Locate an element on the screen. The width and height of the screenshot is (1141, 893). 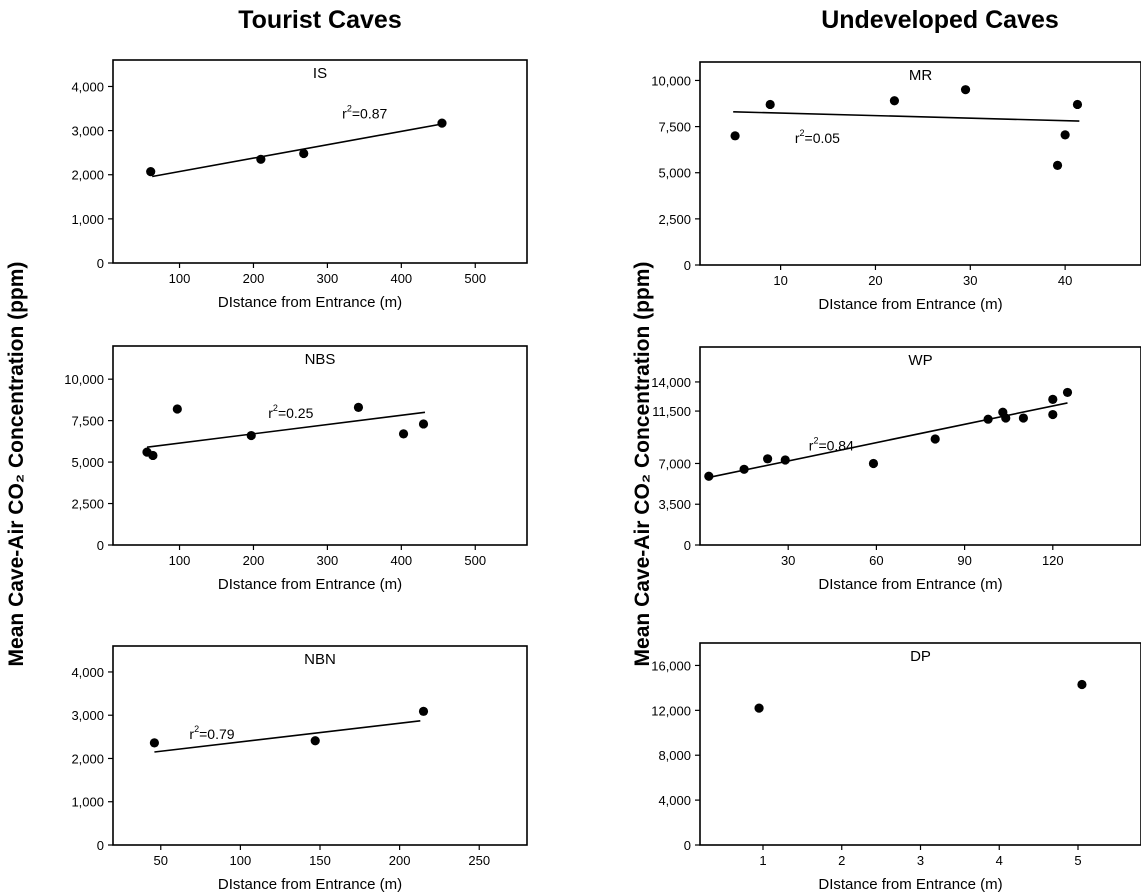
r-squared-annotation: r2=0.79 is located at coordinates (211, 733).